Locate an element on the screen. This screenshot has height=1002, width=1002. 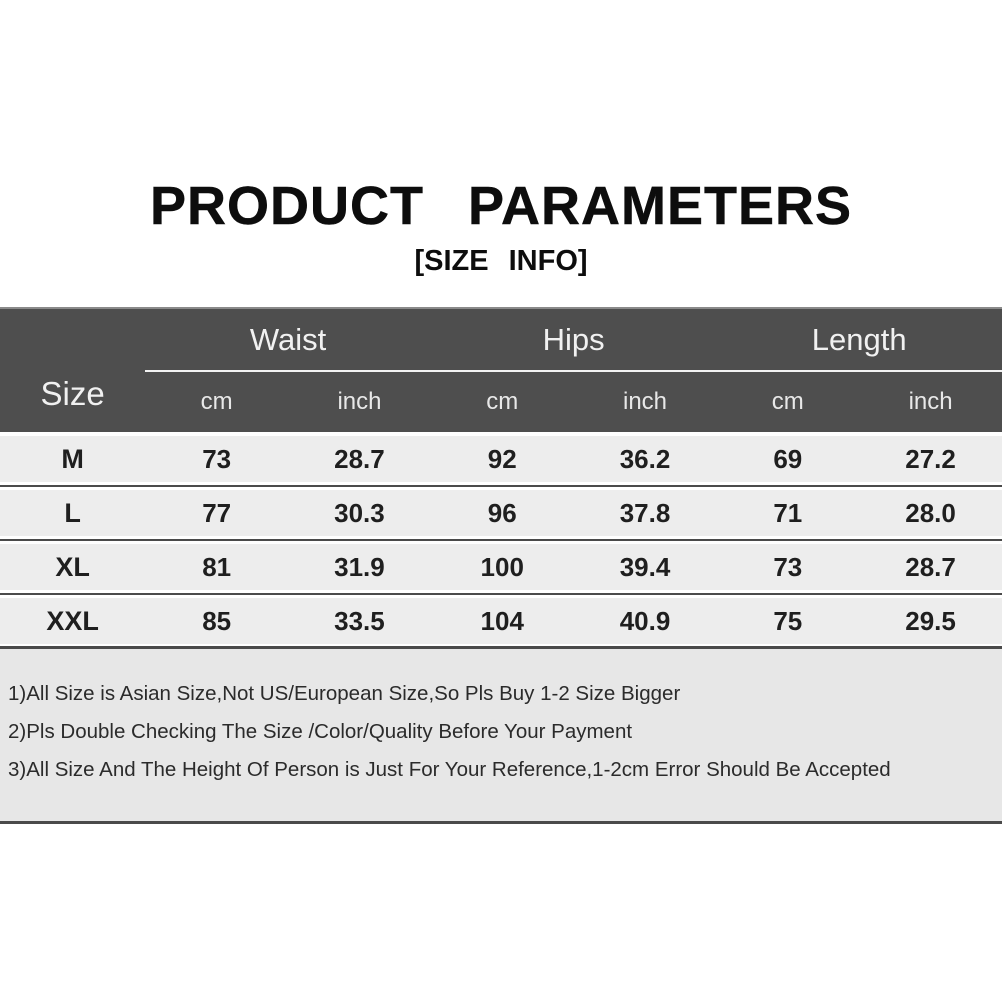
cell-waist-inch: 28.7 is located at coordinates (359, 458).